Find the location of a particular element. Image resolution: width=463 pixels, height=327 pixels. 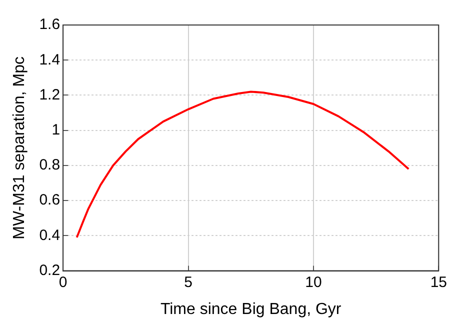

x-axis-title: Time since Big Bang, Gyr is located at coordinates (251, 309).